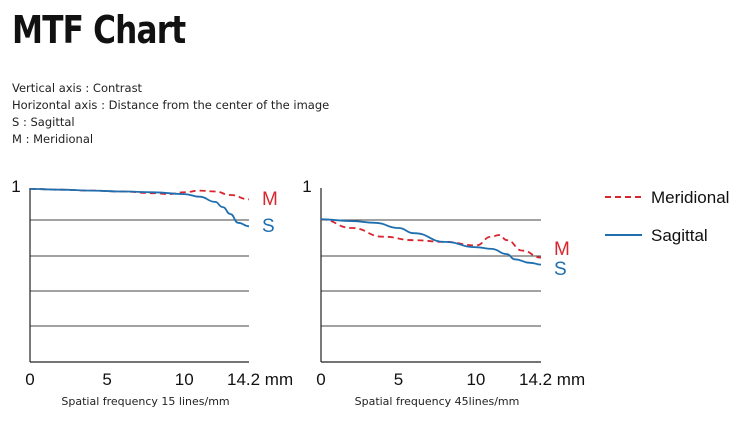 Image resolution: width=750 pixels, height=421 pixels. Describe the element at coordinates (145, 401) in the screenshot. I see `x-axis-caption: Spatial frequency 15 lines/mm` at that location.